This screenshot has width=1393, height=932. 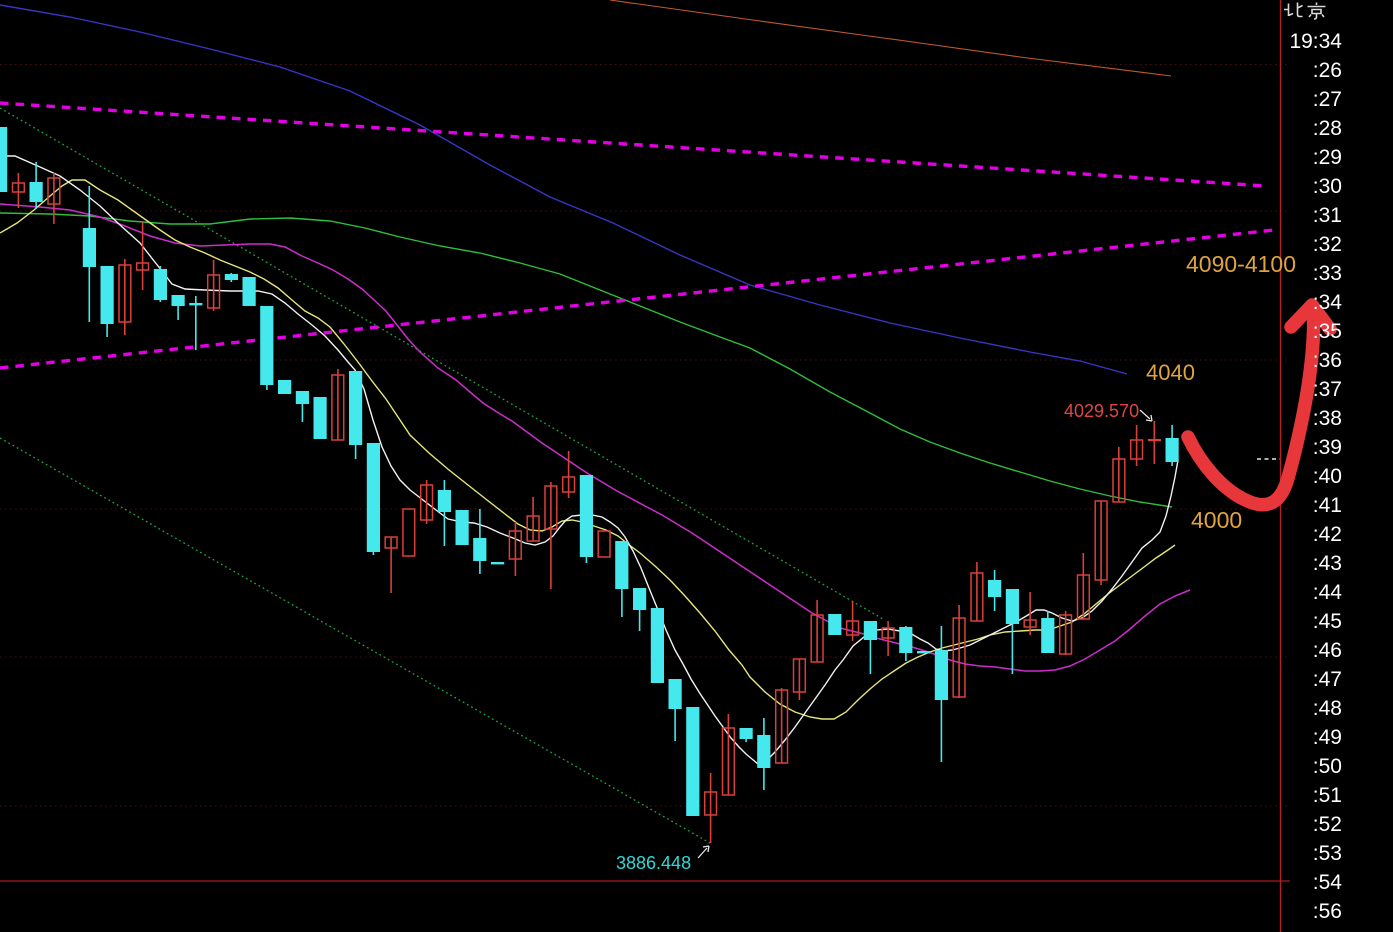 What do you see at coordinates (1216, 520) in the screenshot?
I see `svg-text: 4000` at bounding box center [1216, 520].